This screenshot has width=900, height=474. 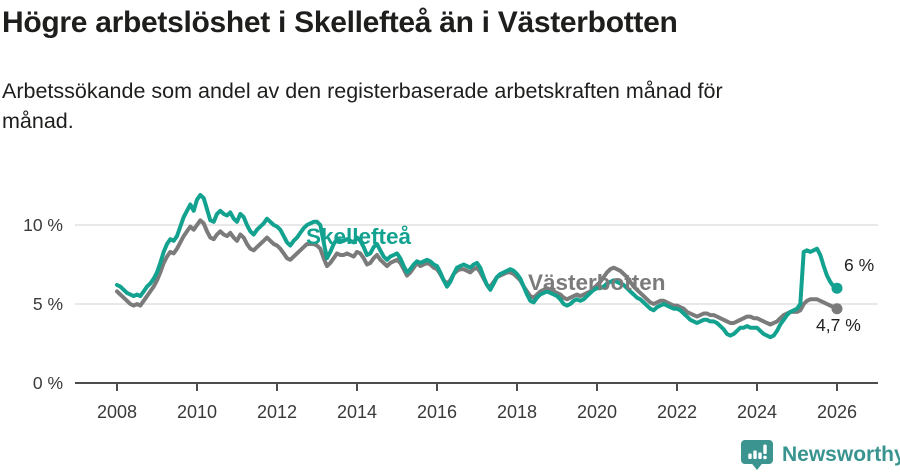 What do you see at coordinates (48, 383) in the screenshot?
I see `y-axis-tick-label: 0 %` at bounding box center [48, 383].